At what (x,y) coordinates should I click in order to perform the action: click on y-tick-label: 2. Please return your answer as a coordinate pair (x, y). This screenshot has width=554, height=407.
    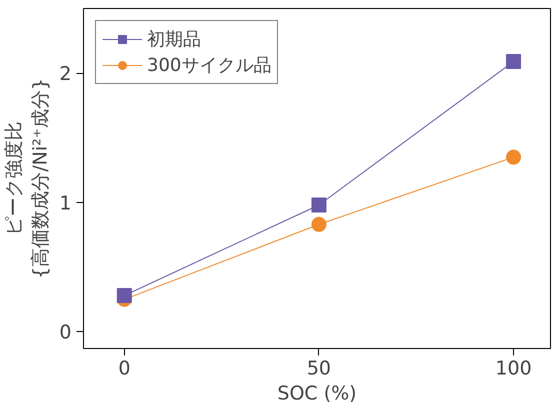
    Looking at the image, I should click on (65, 74).